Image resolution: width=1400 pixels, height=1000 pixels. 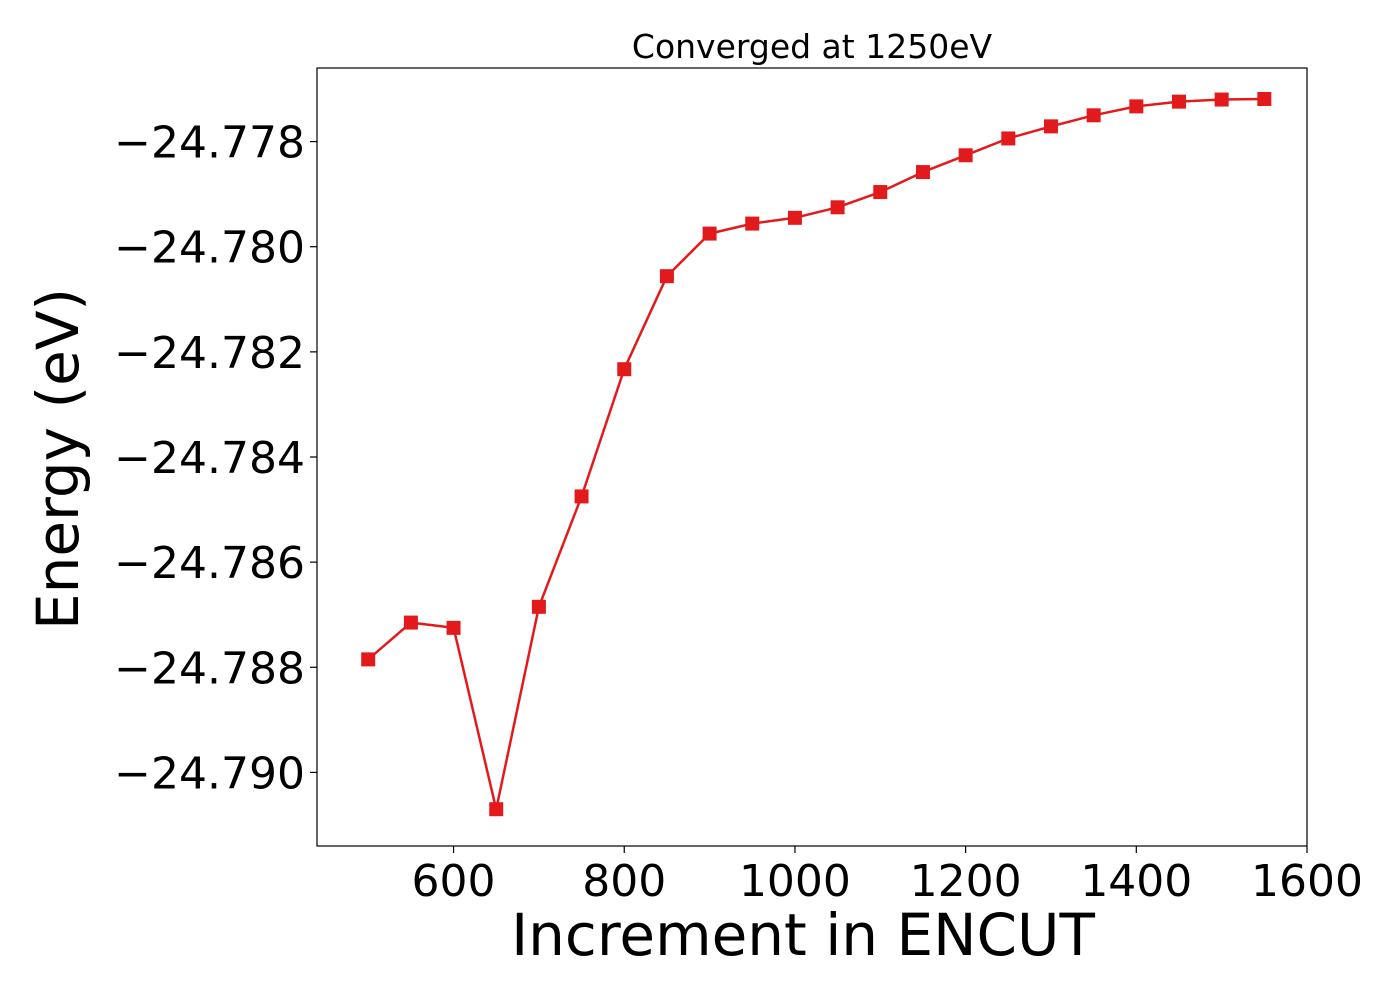 I want to click on x-tick-label: 800, so click(x=624, y=881).